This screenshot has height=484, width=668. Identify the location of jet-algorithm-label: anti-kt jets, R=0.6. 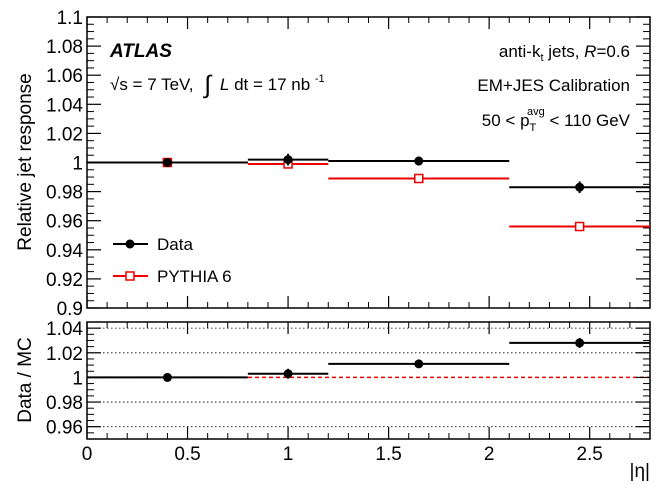
(564, 53).